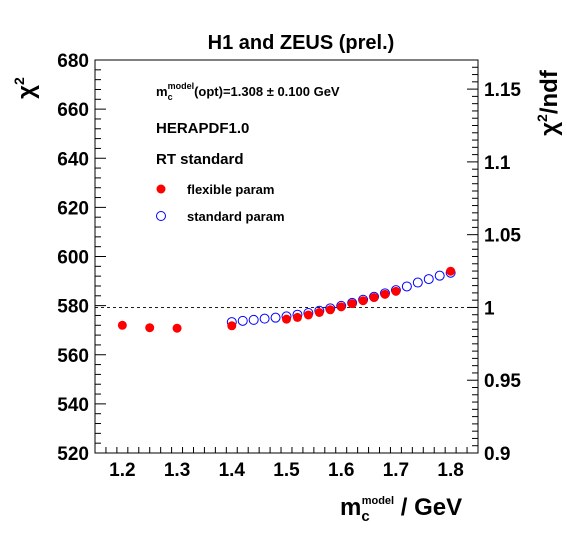 Image resolution: width=567 pixels, height=544 pixels. I want to click on x-axis-title: mcmodel / GeV, so click(401, 509).